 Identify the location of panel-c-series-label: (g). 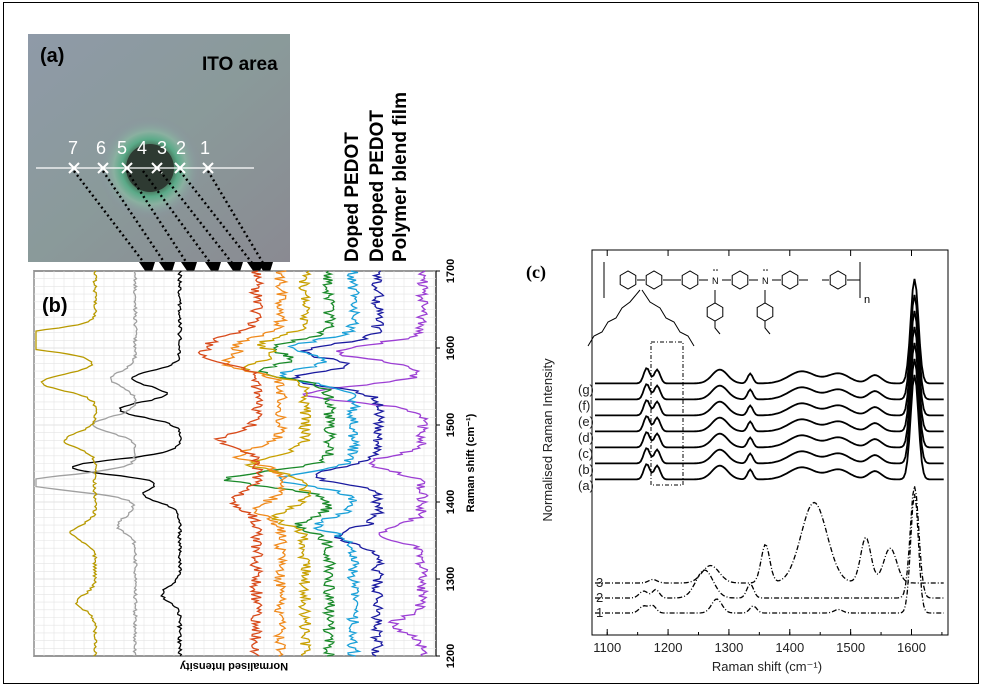
(586, 389).